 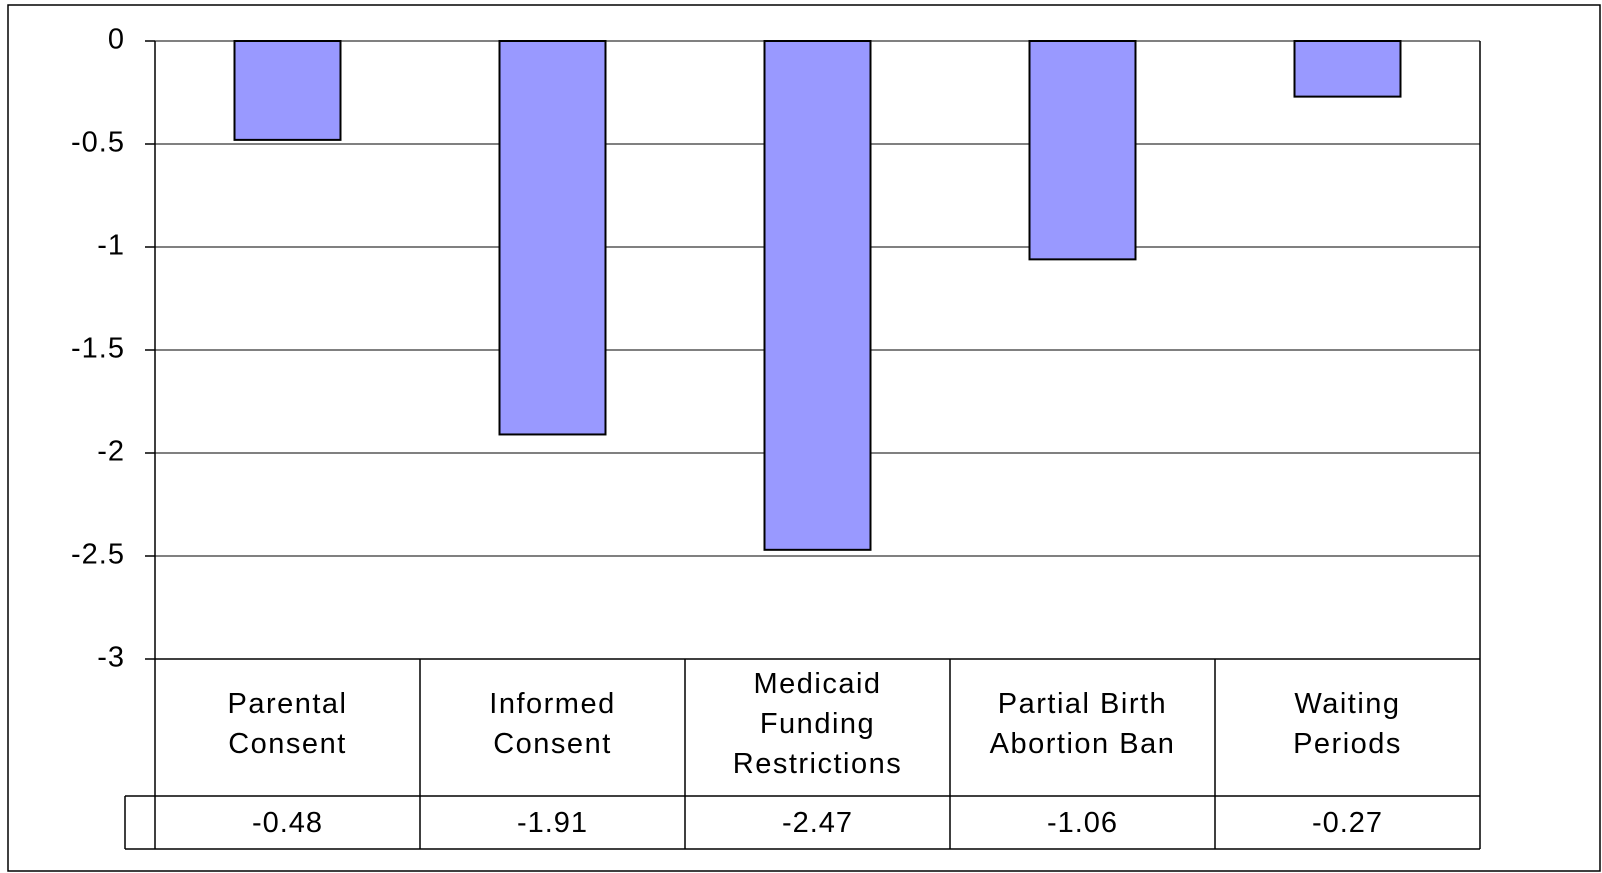 I want to click on category-label: Waiting Periods, so click(x=1347, y=723).